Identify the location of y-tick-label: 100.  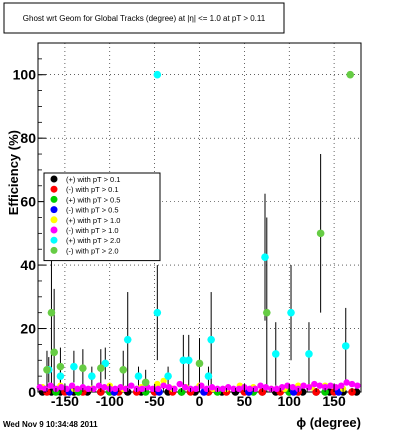
(25, 75).